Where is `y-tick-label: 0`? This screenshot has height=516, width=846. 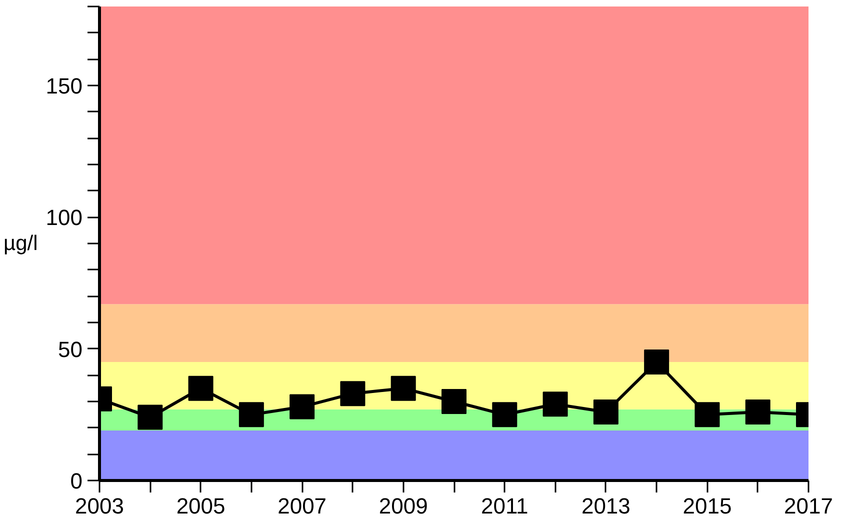
y-tick-label: 0 is located at coordinates (76, 481).